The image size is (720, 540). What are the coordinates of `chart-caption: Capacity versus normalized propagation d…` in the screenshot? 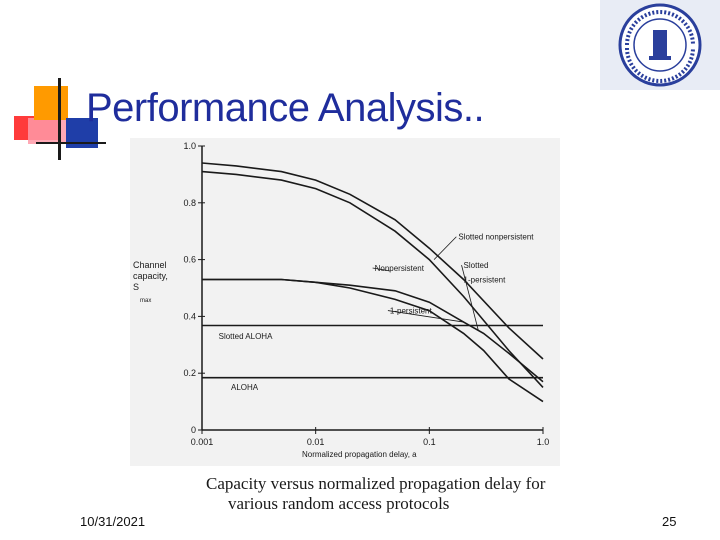 It's located at (386, 494).